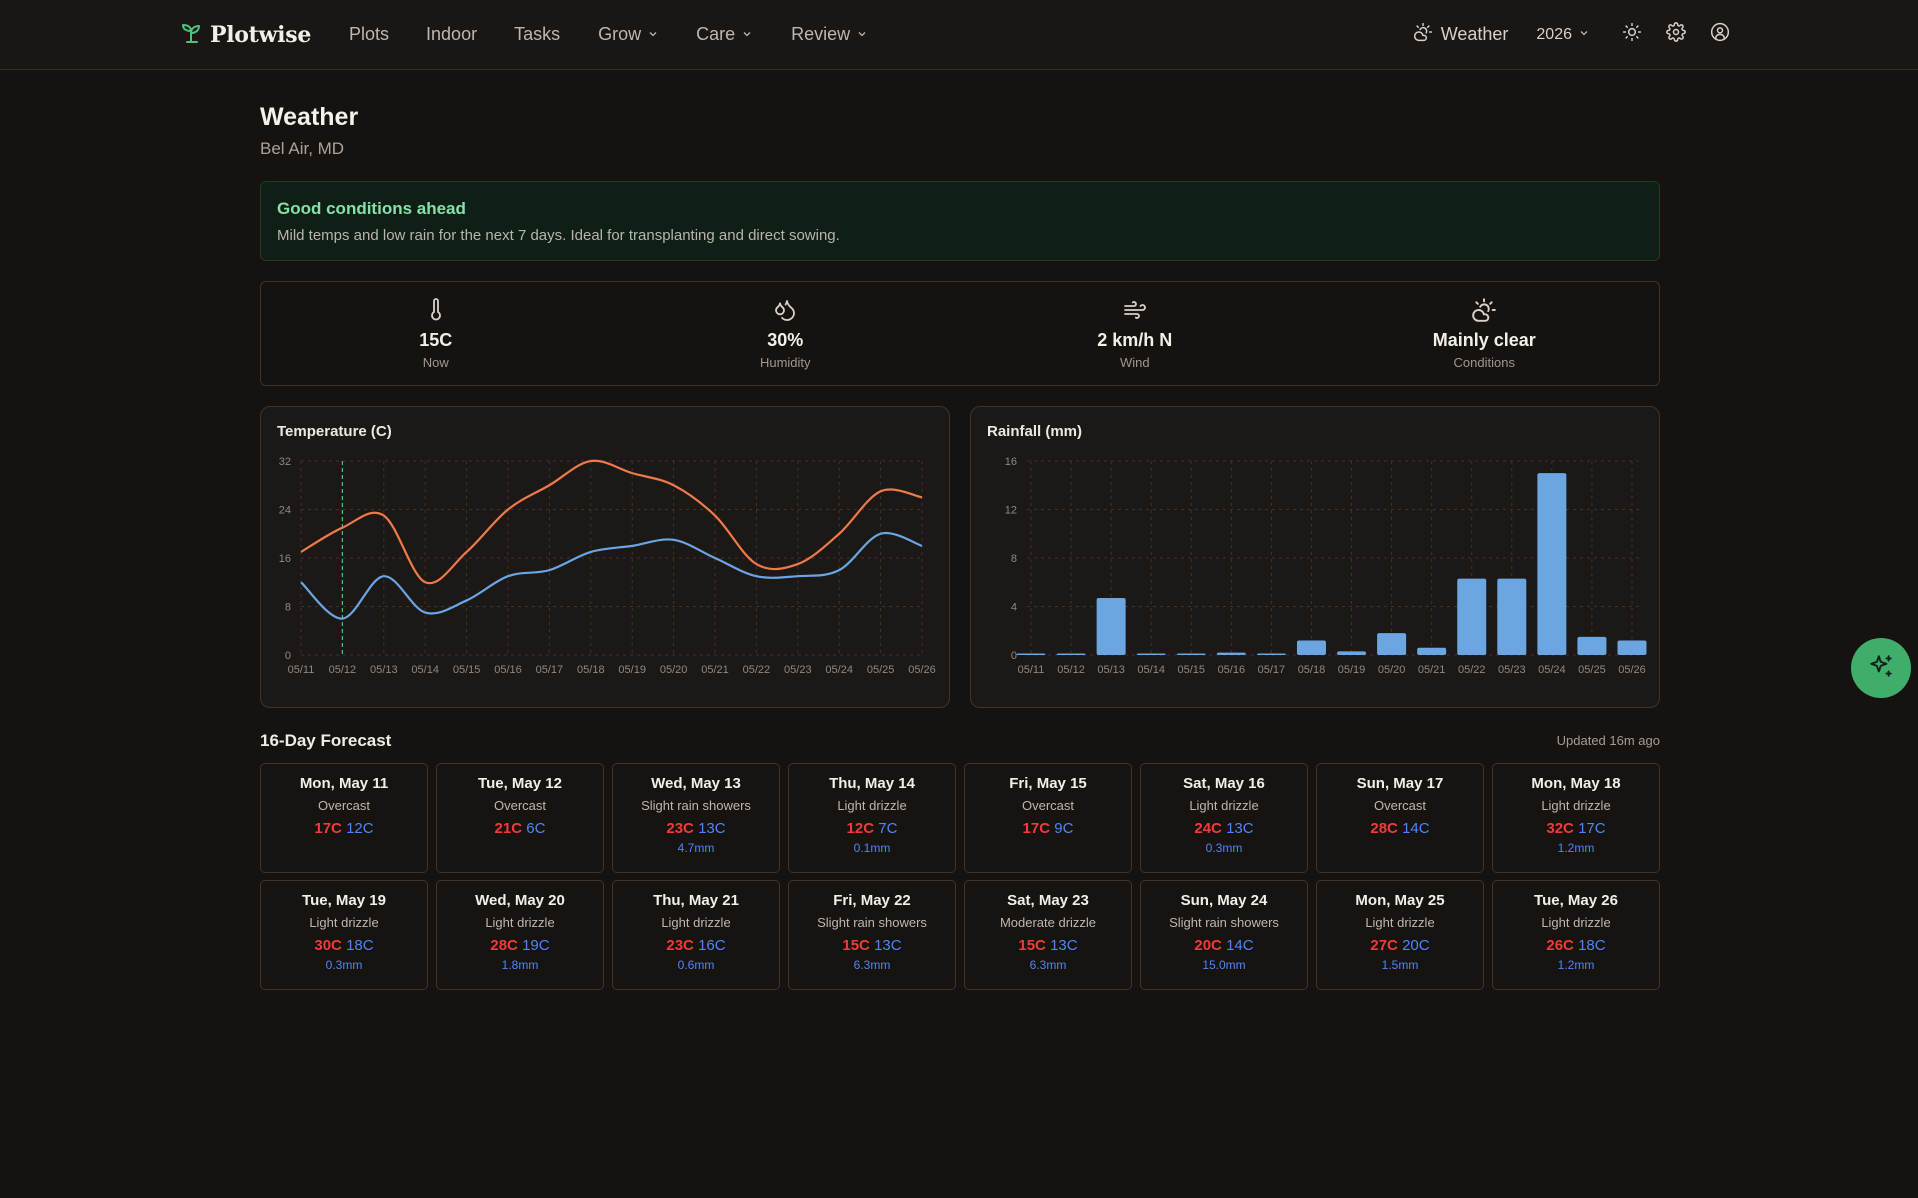 This screenshot has height=1198, width=1918. Describe the element at coordinates (1224, 945) in the screenshot. I see `forecast-temps: 20C 14C` at that location.